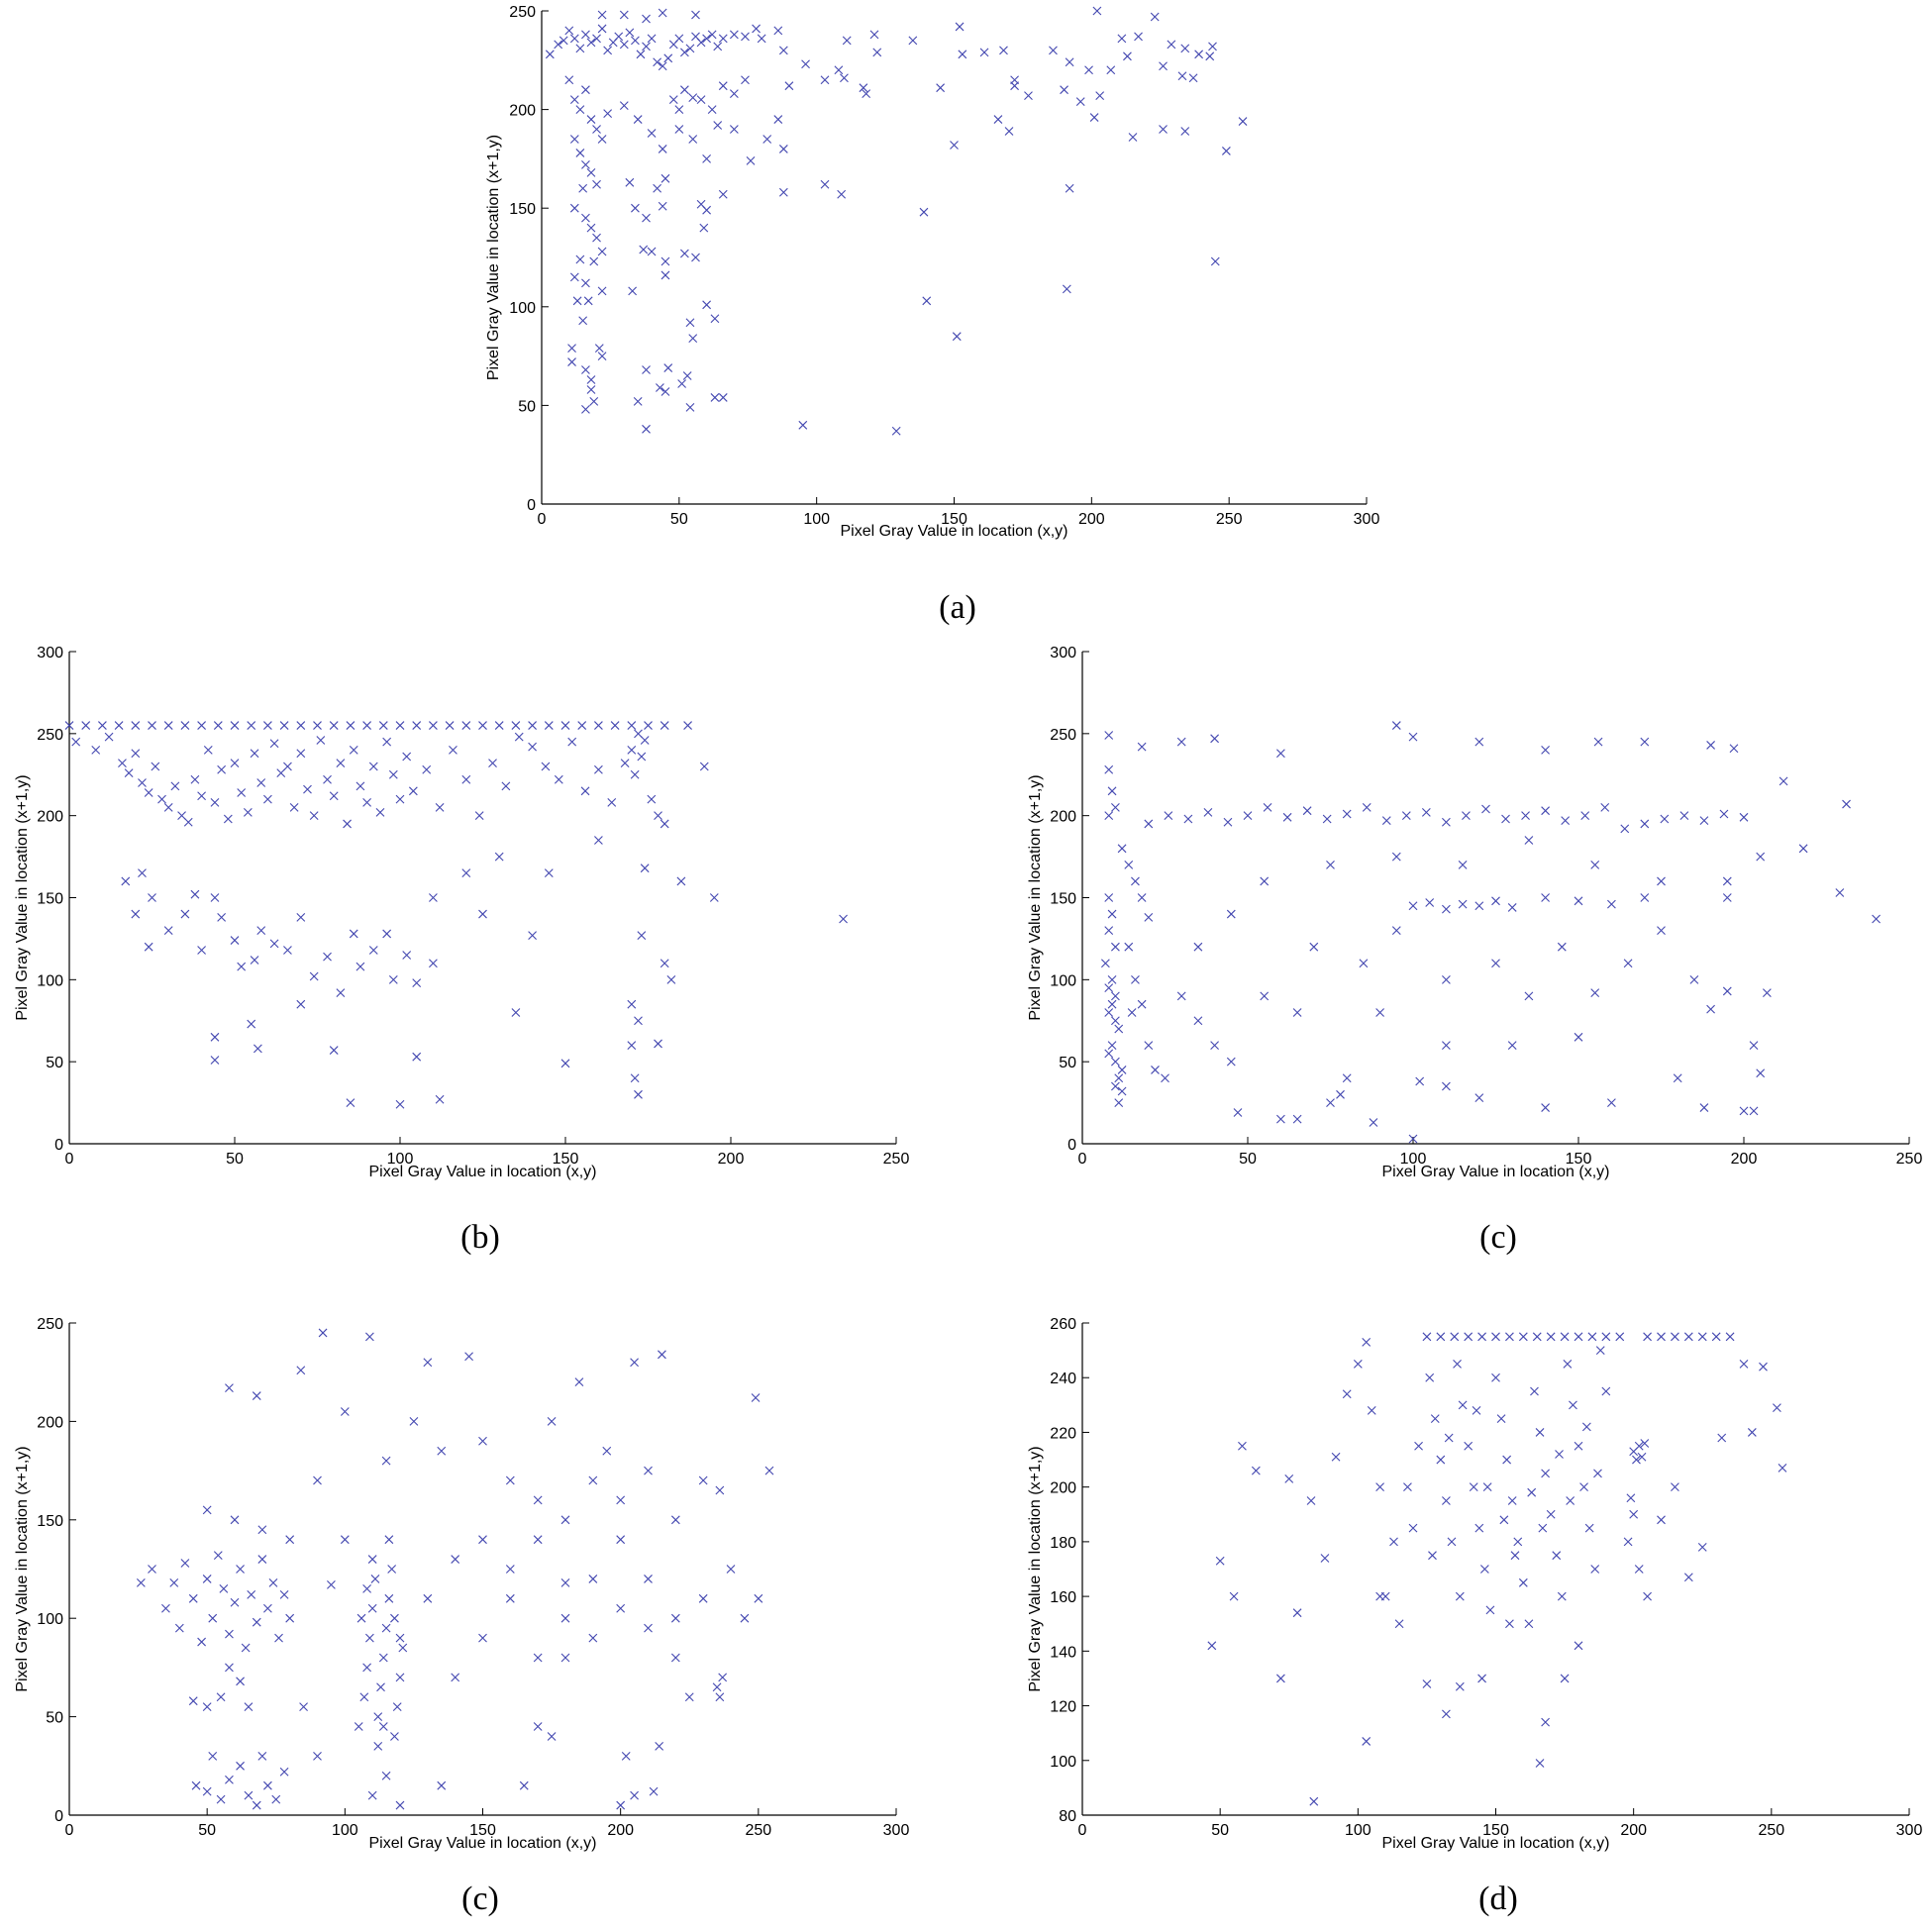 This screenshot has height=1932, width=1931. Describe the element at coordinates (1495, 1843) in the screenshot. I see `x-axis-label: Pixel Gray Value in location (x,y)` at that location.